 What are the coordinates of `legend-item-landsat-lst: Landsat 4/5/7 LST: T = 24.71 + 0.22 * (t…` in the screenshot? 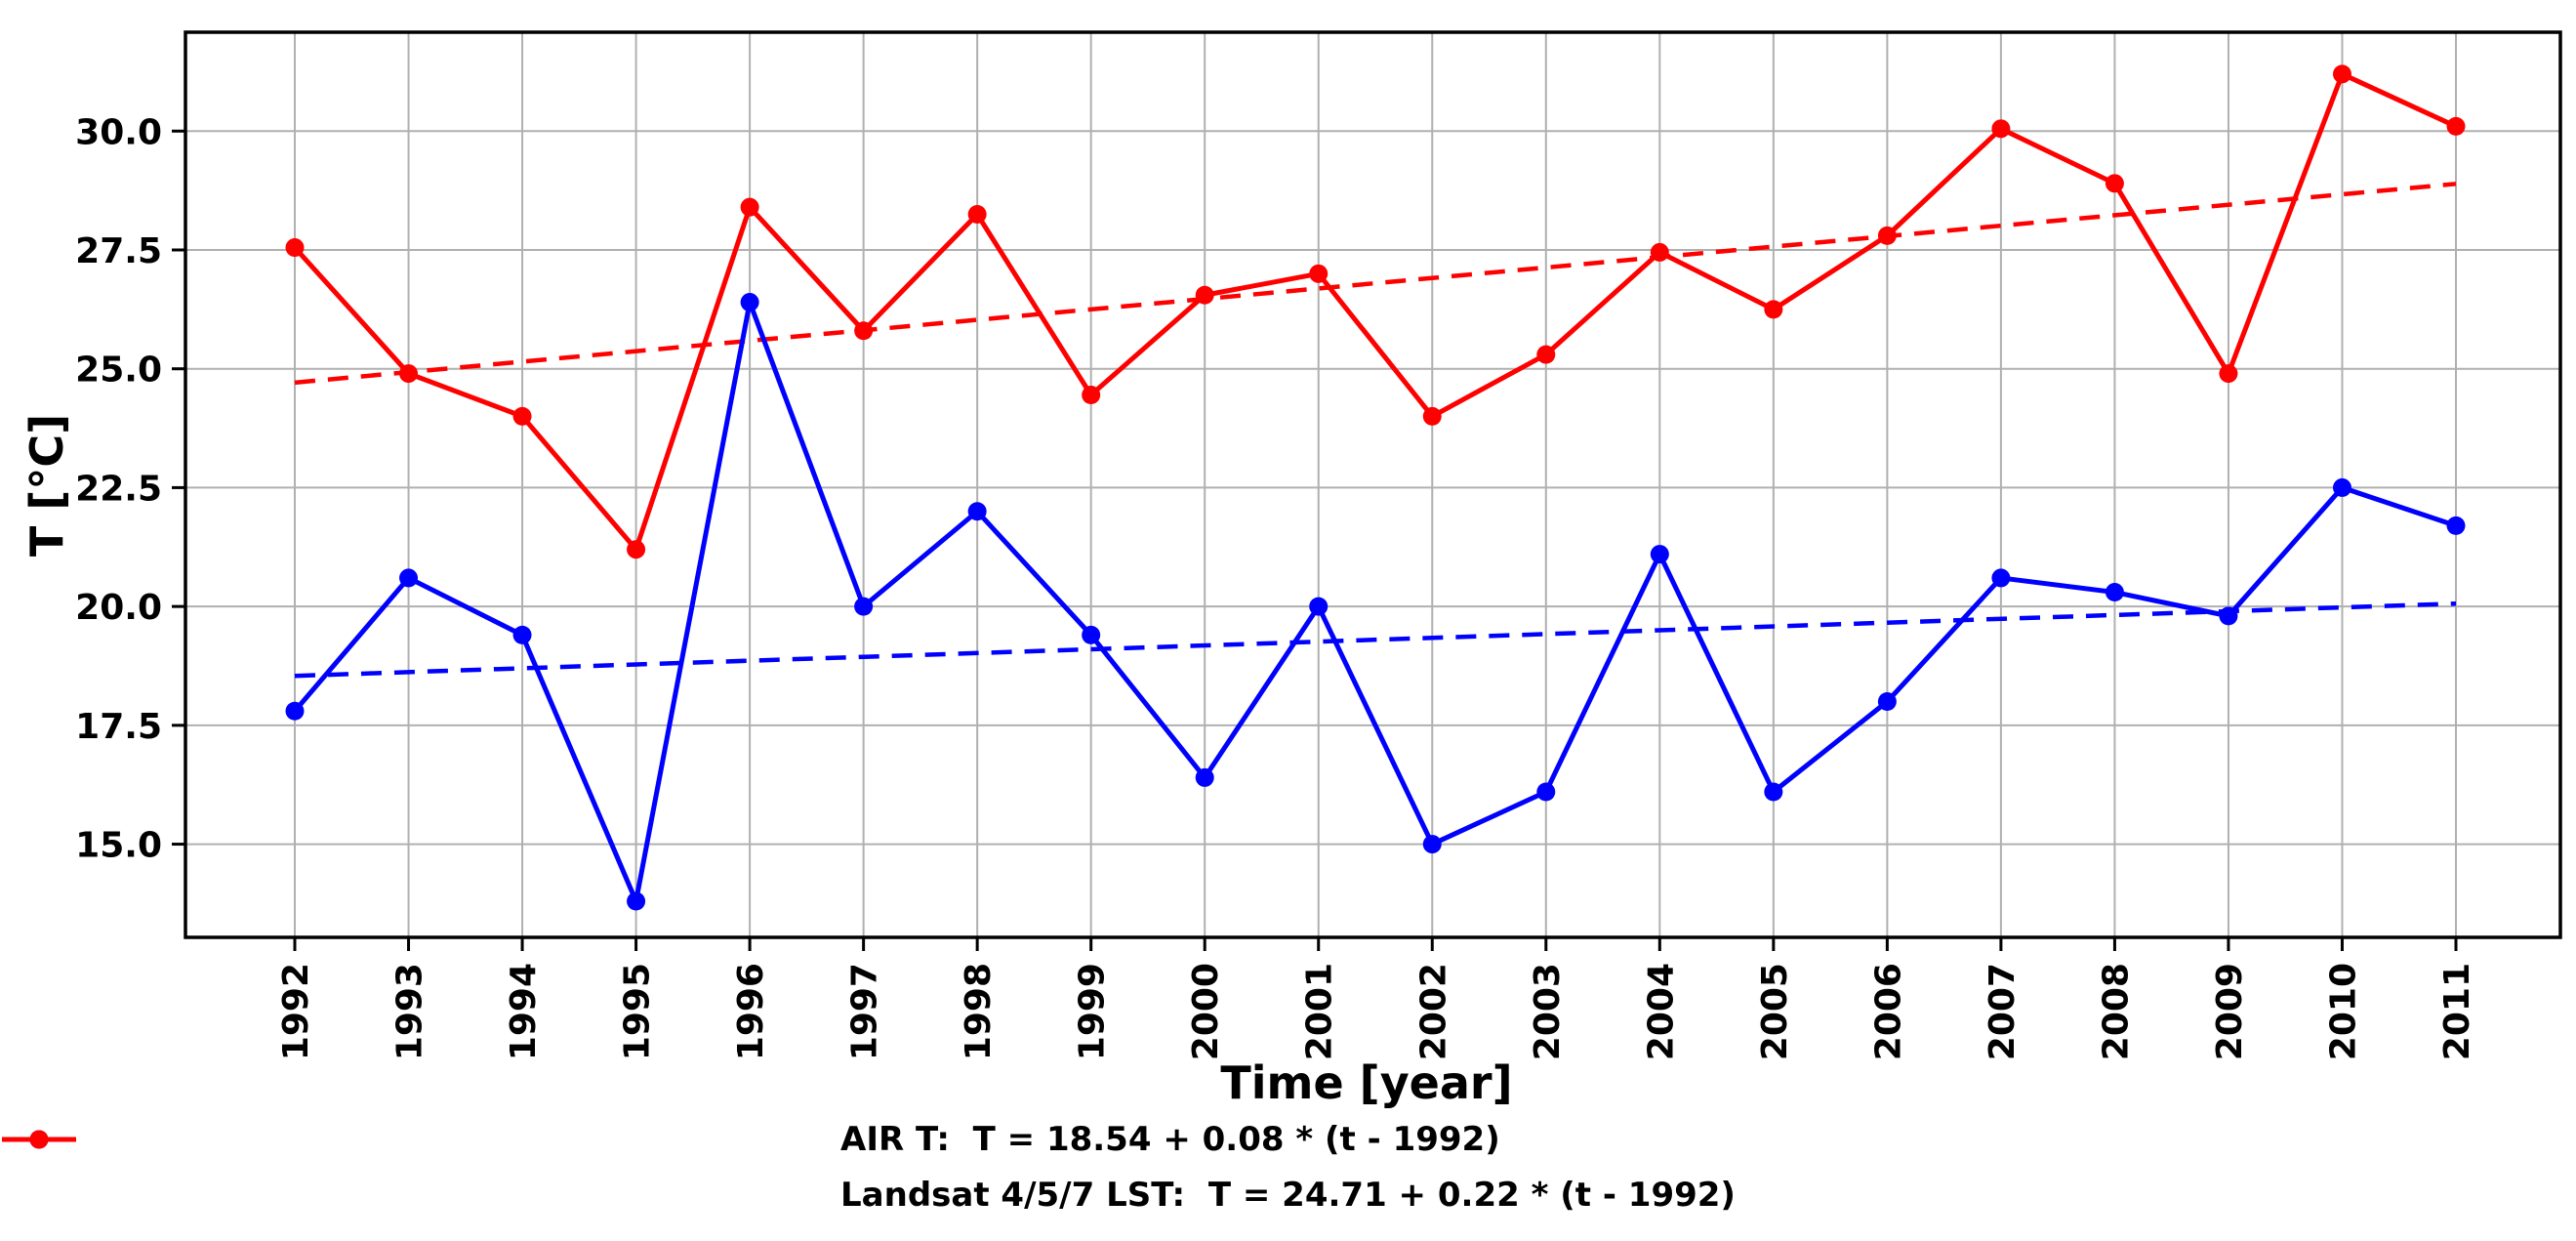 It's located at (869, 1173).